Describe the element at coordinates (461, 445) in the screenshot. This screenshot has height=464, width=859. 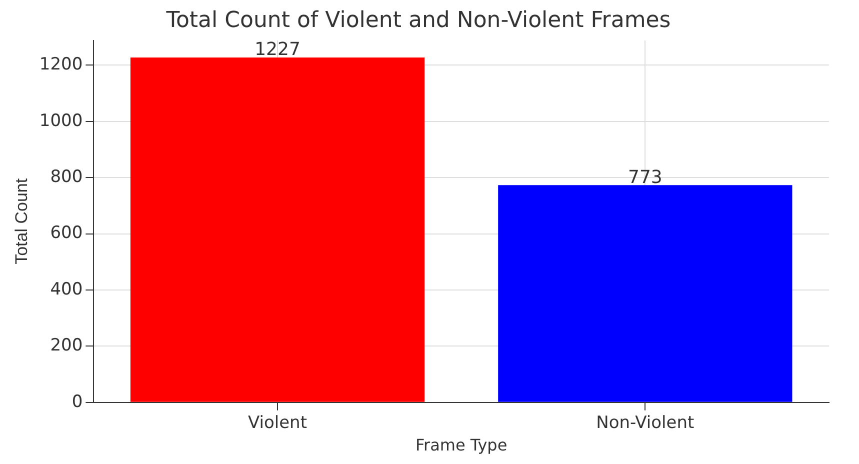
I see `x-axis-title: Frame Type` at that location.